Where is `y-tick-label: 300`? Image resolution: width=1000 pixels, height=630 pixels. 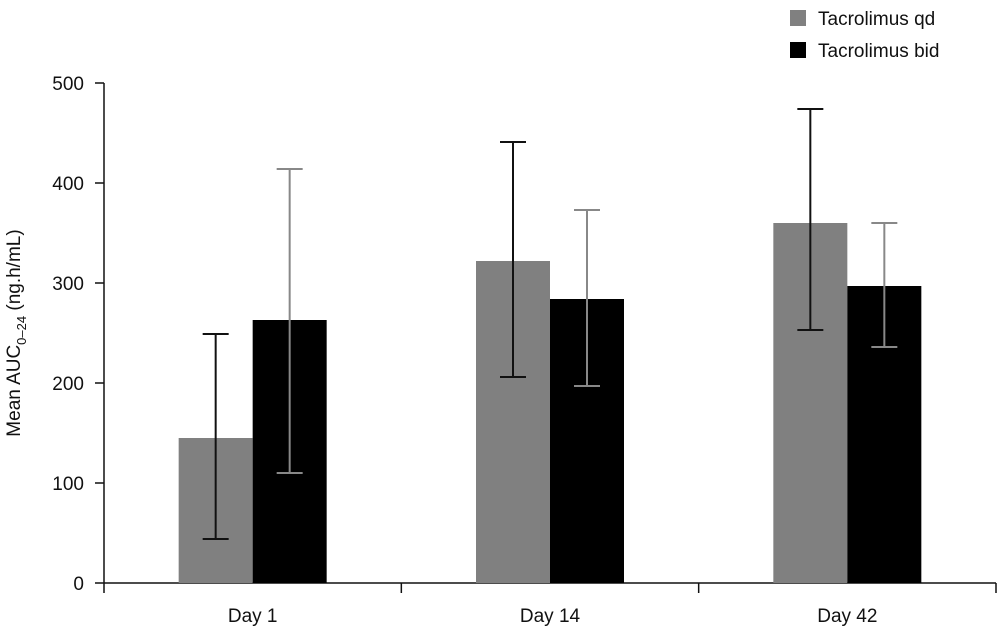
y-tick-label: 300 is located at coordinates (68, 284).